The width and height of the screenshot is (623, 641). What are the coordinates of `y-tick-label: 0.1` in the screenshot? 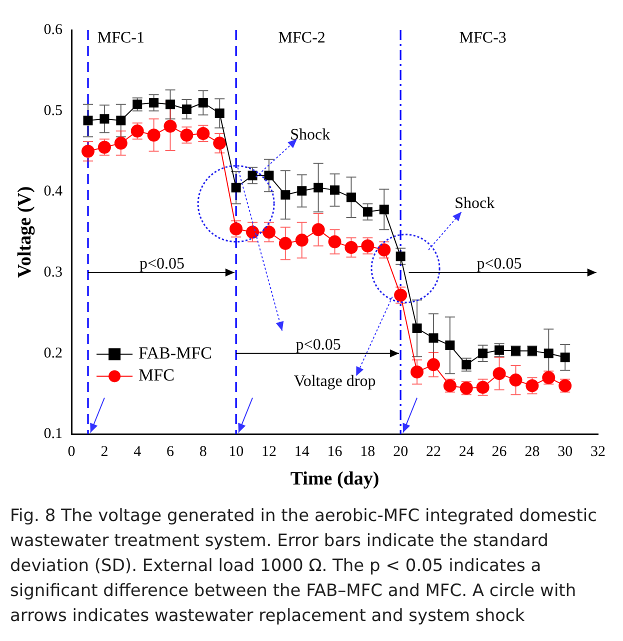 It's located at (53, 434).